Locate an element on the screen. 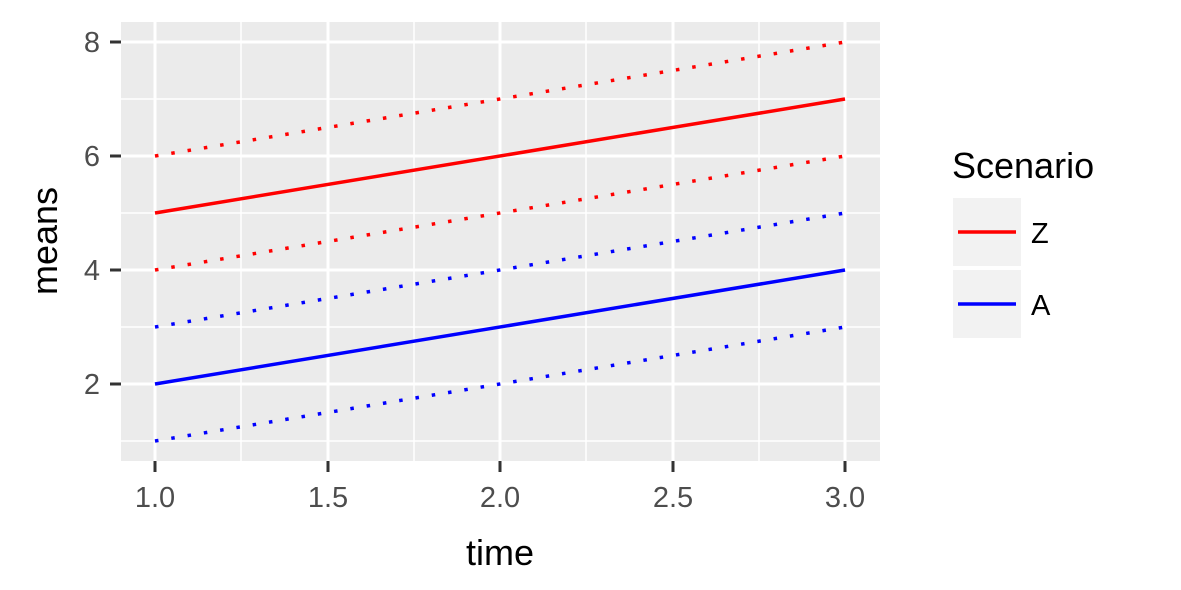 The width and height of the screenshot is (1181, 590). x-axis-labels: 1.0 1.5 2.0 2.5 3.0 is located at coordinates (500, 498).